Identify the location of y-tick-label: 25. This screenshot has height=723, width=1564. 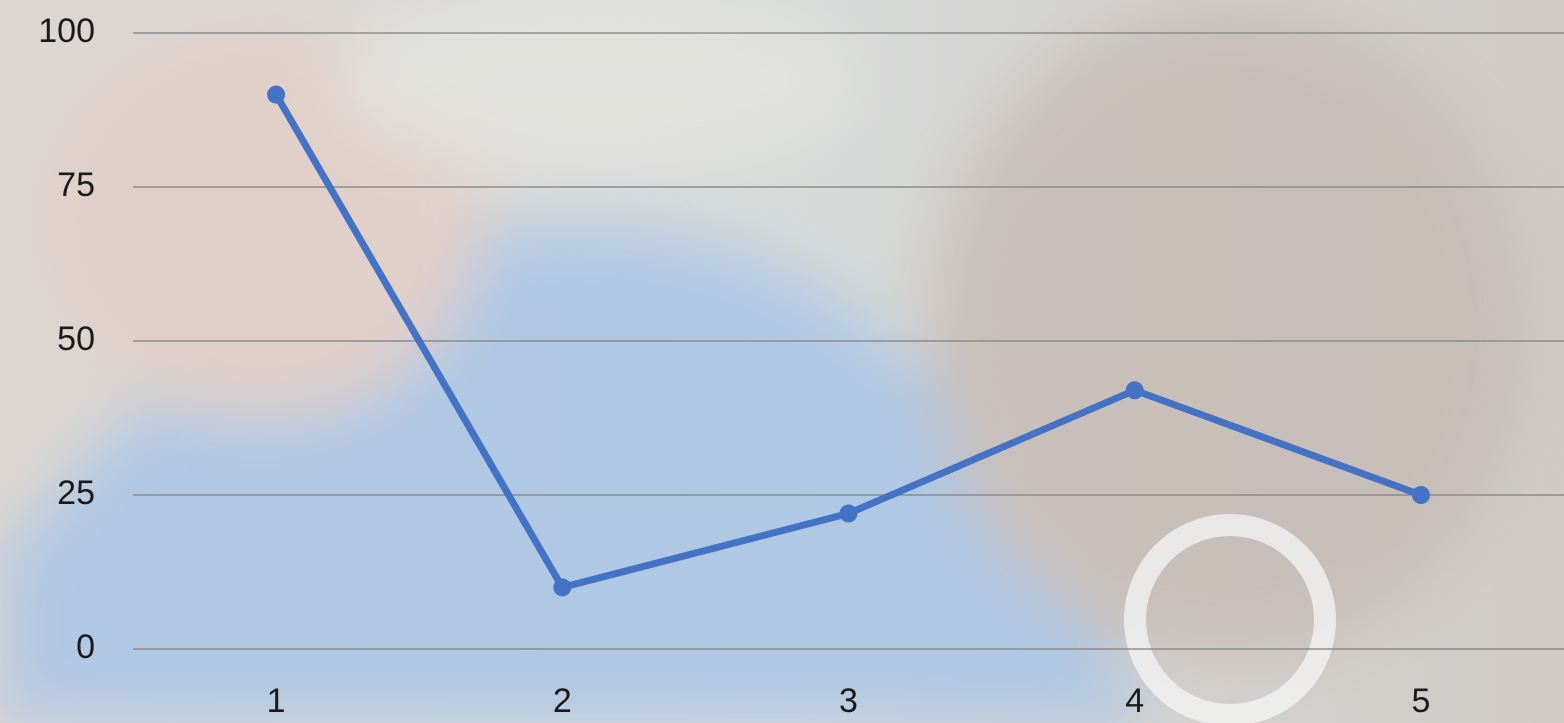
(76, 493).